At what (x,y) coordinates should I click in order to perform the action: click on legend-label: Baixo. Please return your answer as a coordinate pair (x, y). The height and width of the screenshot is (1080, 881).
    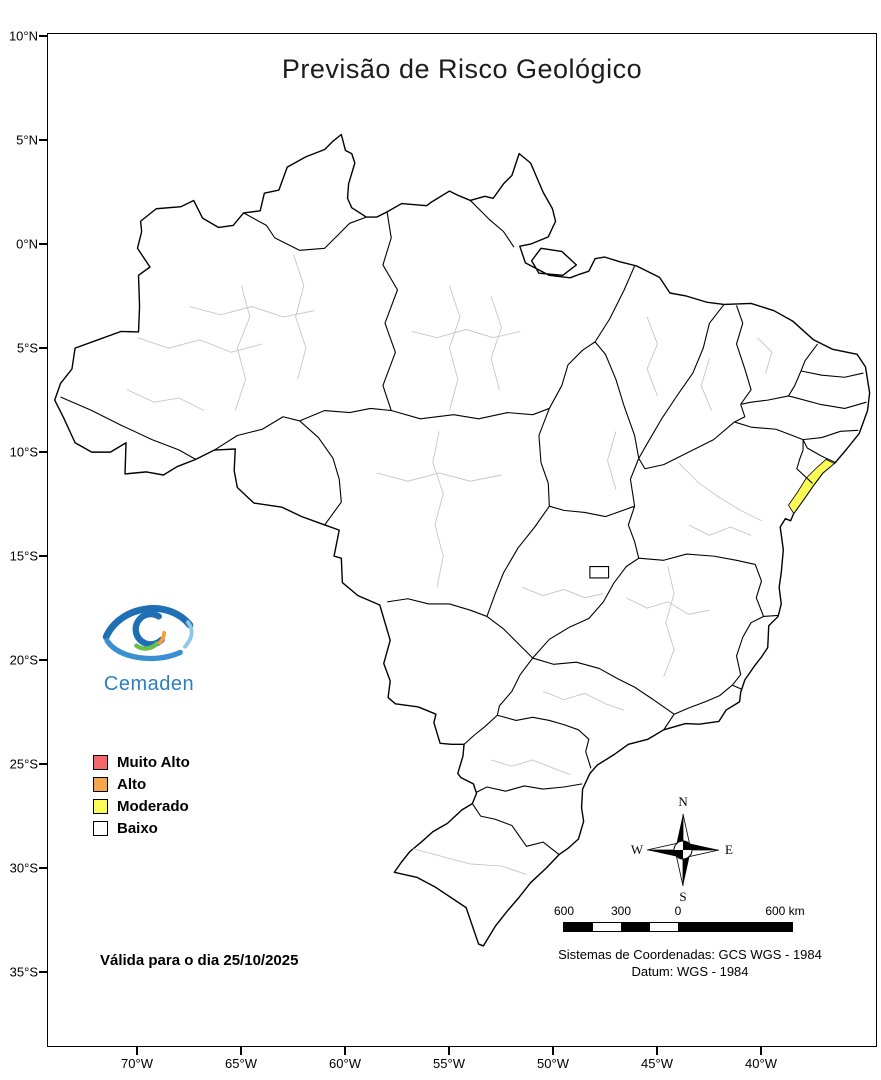
    Looking at the image, I should click on (137, 828).